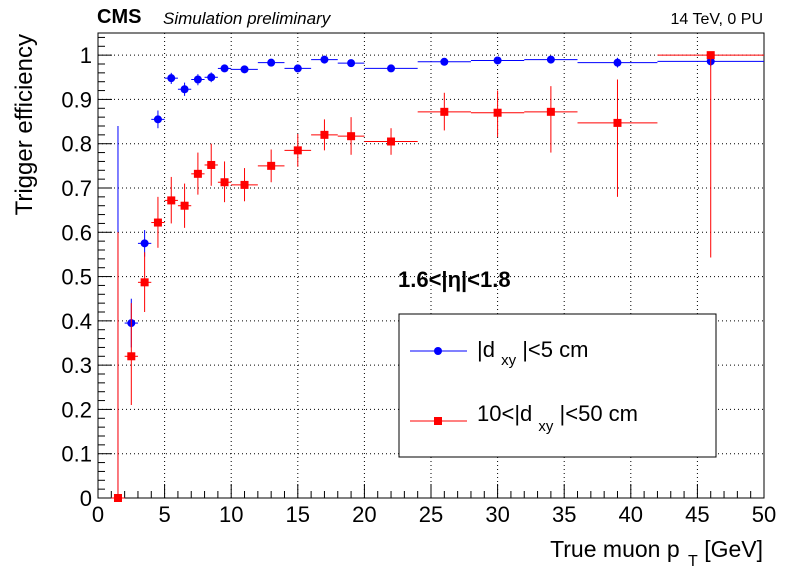 Image resolution: width=796 pixels, height=572 pixels. Describe the element at coordinates (231, 514) in the screenshot. I see `x-tick-label-2: 10` at that location.